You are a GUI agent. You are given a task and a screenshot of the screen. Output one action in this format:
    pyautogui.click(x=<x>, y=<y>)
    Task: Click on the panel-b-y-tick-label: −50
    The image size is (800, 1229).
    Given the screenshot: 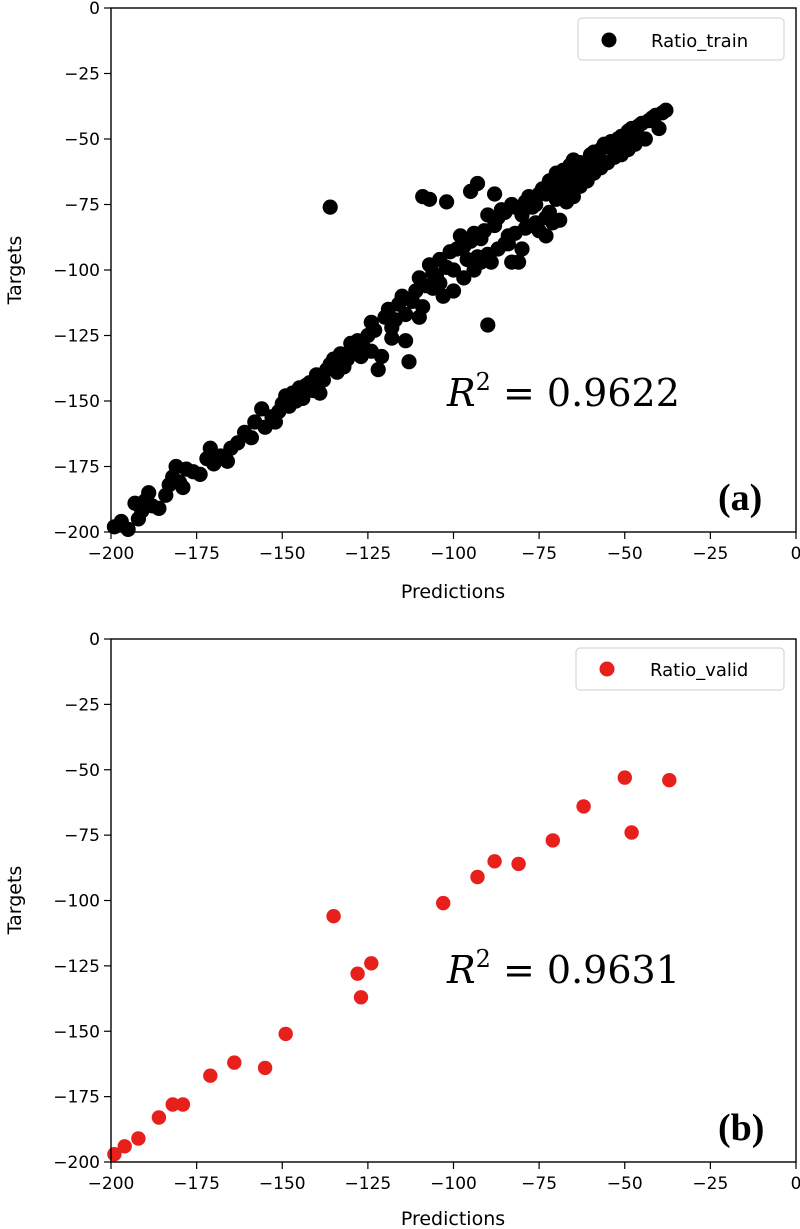 What is the action you would take?
    pyautogui.click(x=82, y=771)
    